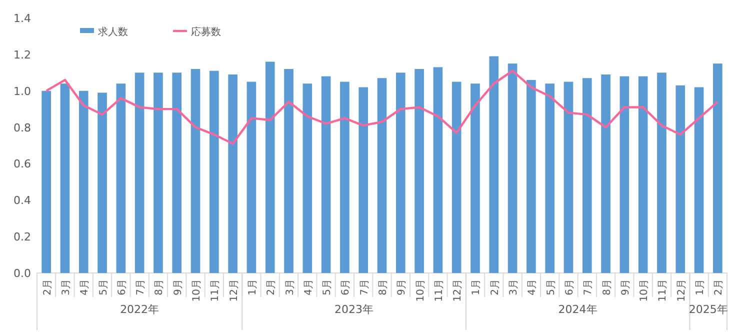 Image resolution: width=734 pixels, height=332 pixels. What do you see at coordinates (22, 127) in the screenshot?
I see `y-tick-label: 0.8` at bounding box center [22, 127].